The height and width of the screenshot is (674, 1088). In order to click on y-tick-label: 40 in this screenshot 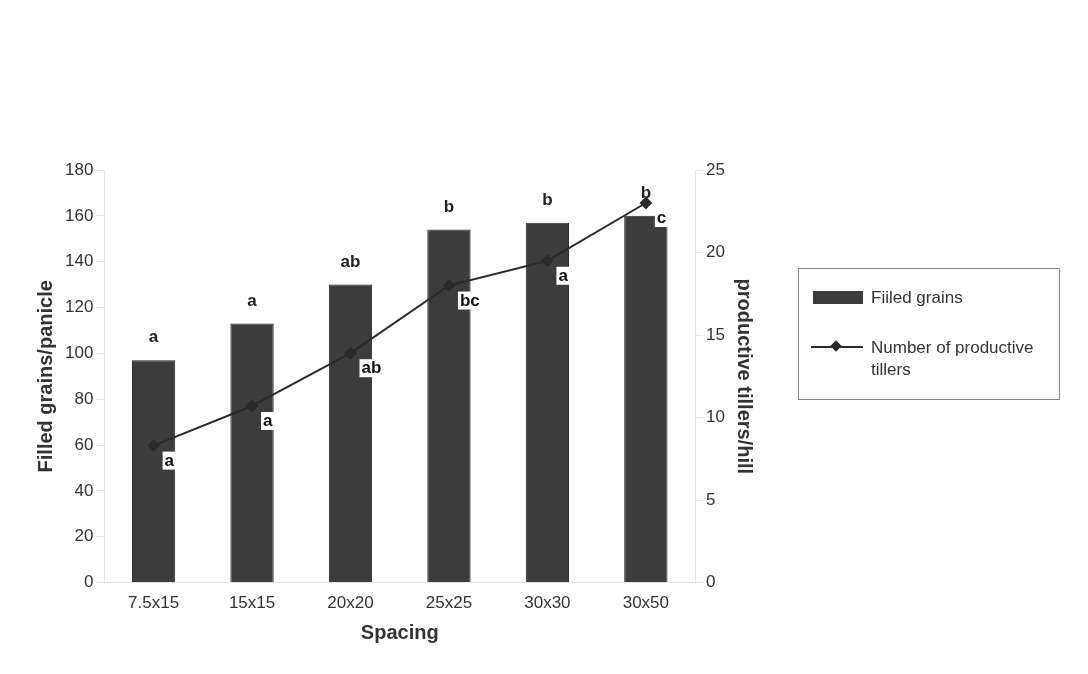, I will do `click(84, 490)`.